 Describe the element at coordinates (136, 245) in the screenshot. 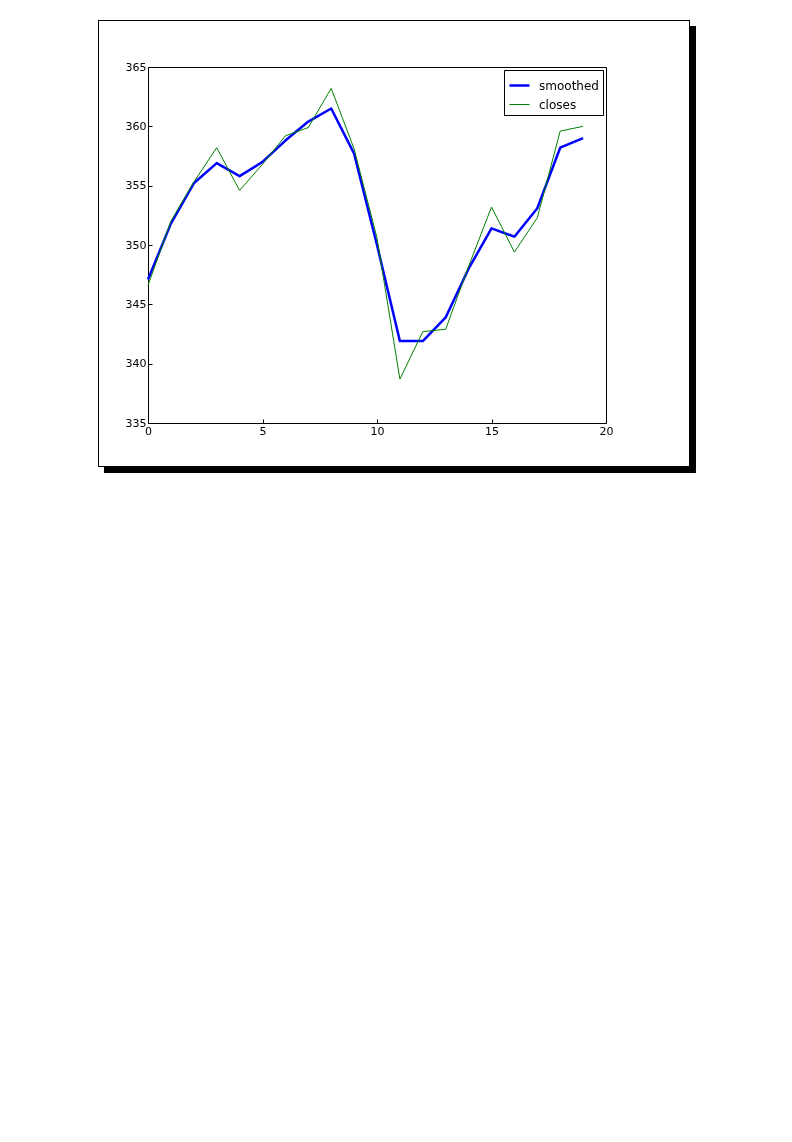

I see `y-tick-label: 350` at that location.